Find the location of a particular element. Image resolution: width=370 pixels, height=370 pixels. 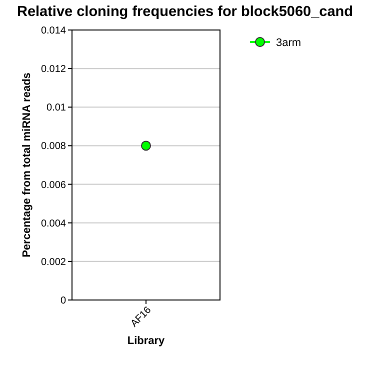

x-axis-title: Library is located at coordinates (146, 341).